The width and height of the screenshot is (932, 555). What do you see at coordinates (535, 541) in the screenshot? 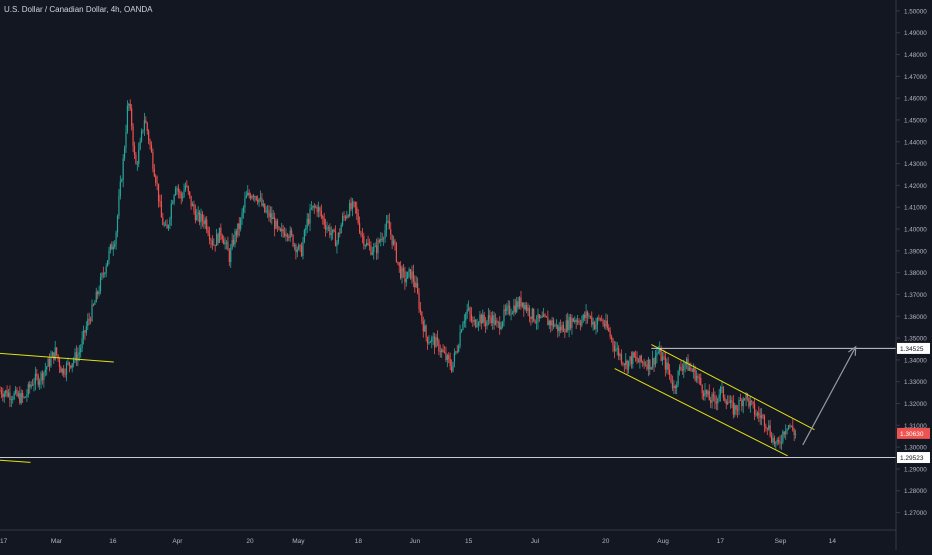
I see `time-axis-label: Jul` at bounding box center [535, 541].